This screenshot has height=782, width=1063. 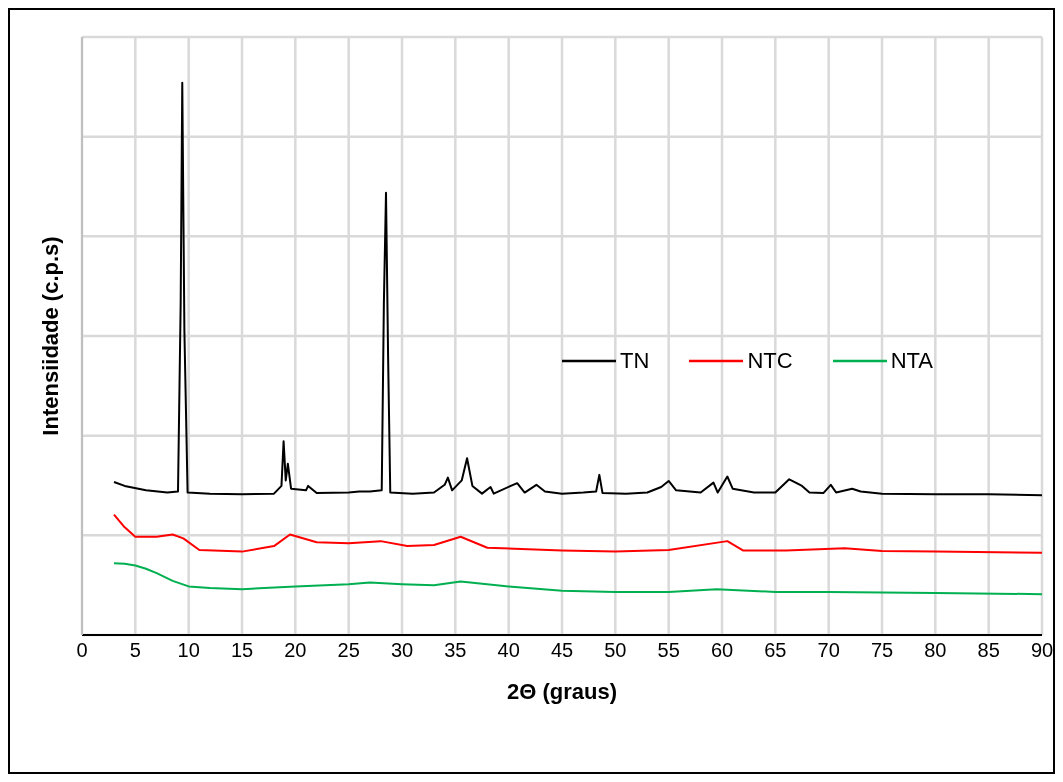 I want to click on x-tick-label: 30, so click(x=402, y=650).